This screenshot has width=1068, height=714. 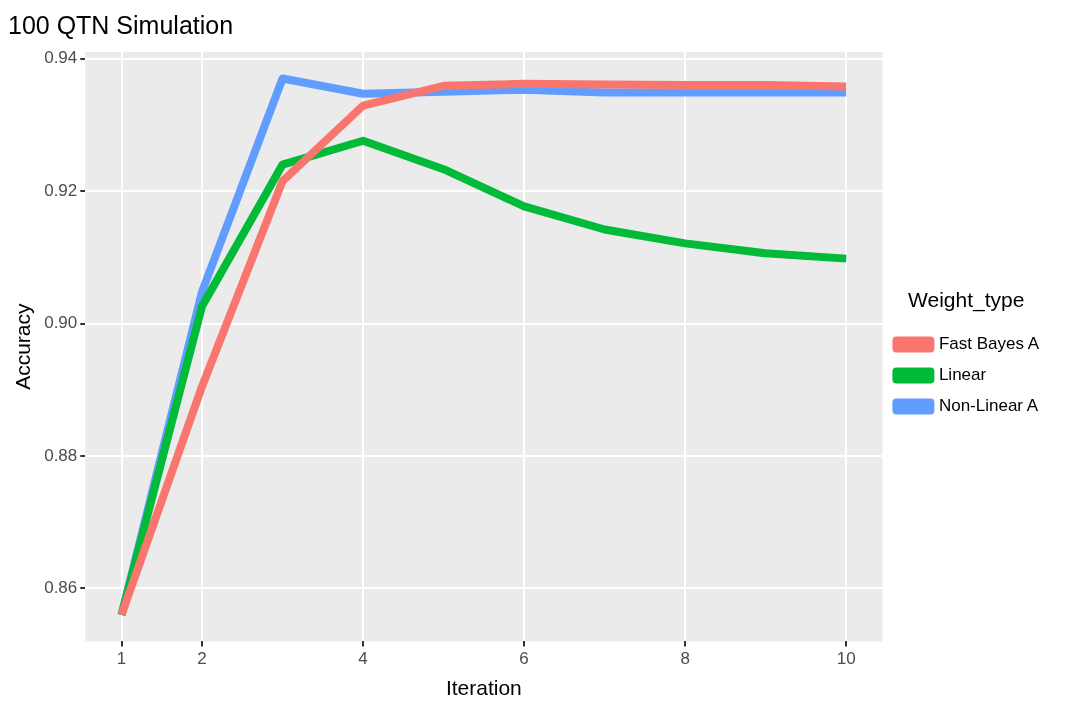 I want to click on x-tick-label: 6, so click(x=524, y=659).